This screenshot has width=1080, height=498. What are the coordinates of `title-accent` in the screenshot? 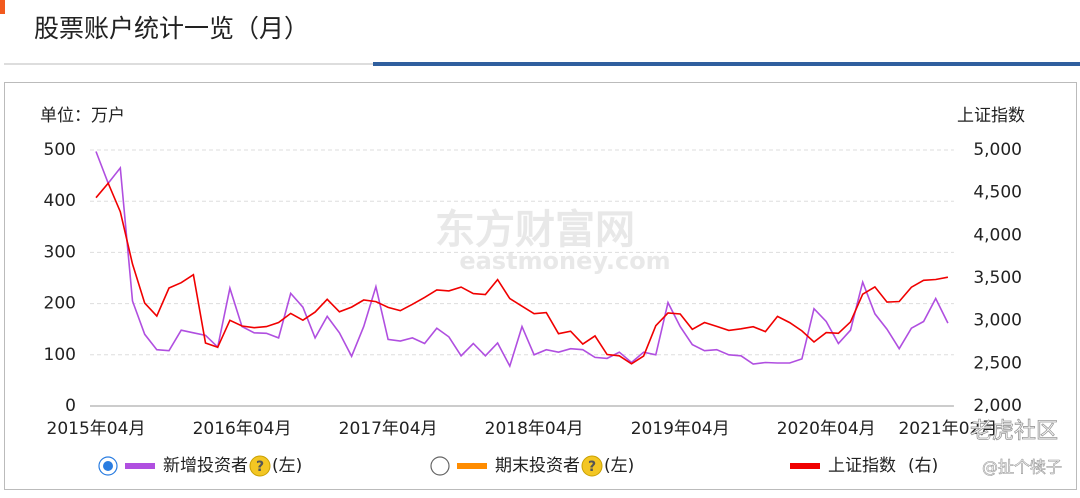 It's located at (2, 7).